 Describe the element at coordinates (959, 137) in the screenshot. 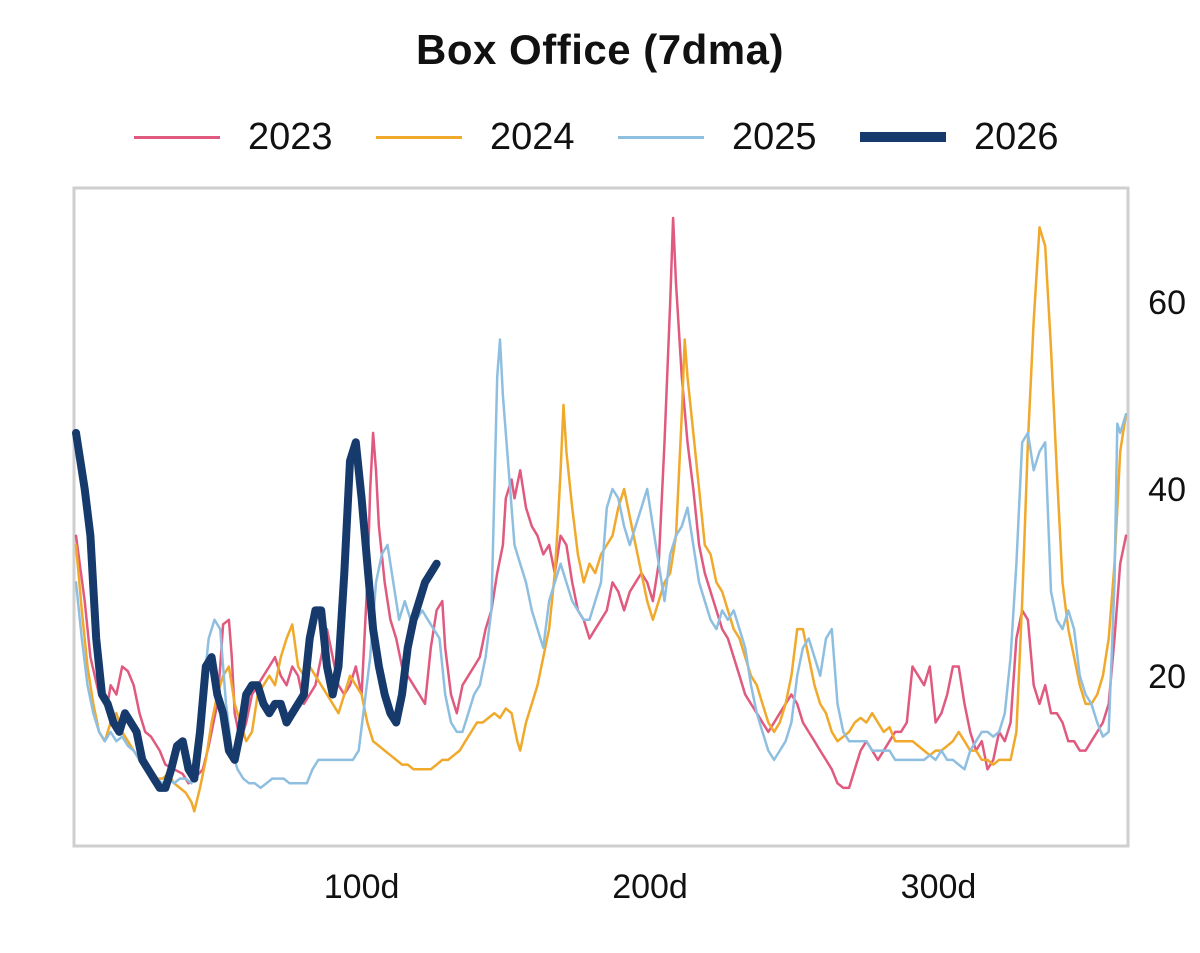

I see `legend-item-2026: 2026` at that location.